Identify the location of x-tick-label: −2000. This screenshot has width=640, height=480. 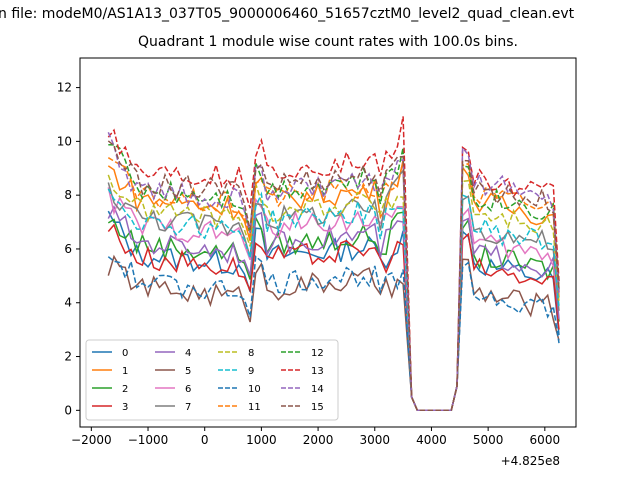
(91, 440).